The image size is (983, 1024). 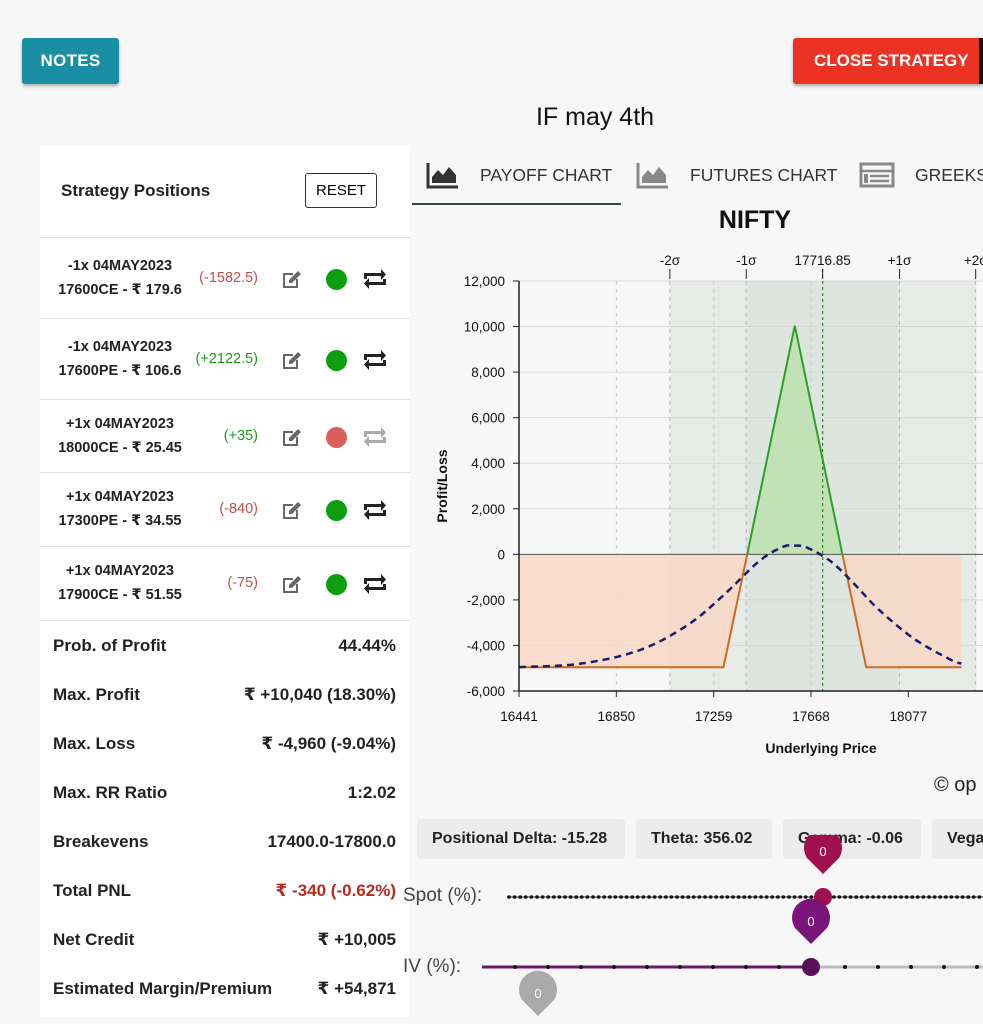 I want to click on position-details: +1x 04MAY2023 17900CE - ₹ 51.55, so click(x=120, y=583).